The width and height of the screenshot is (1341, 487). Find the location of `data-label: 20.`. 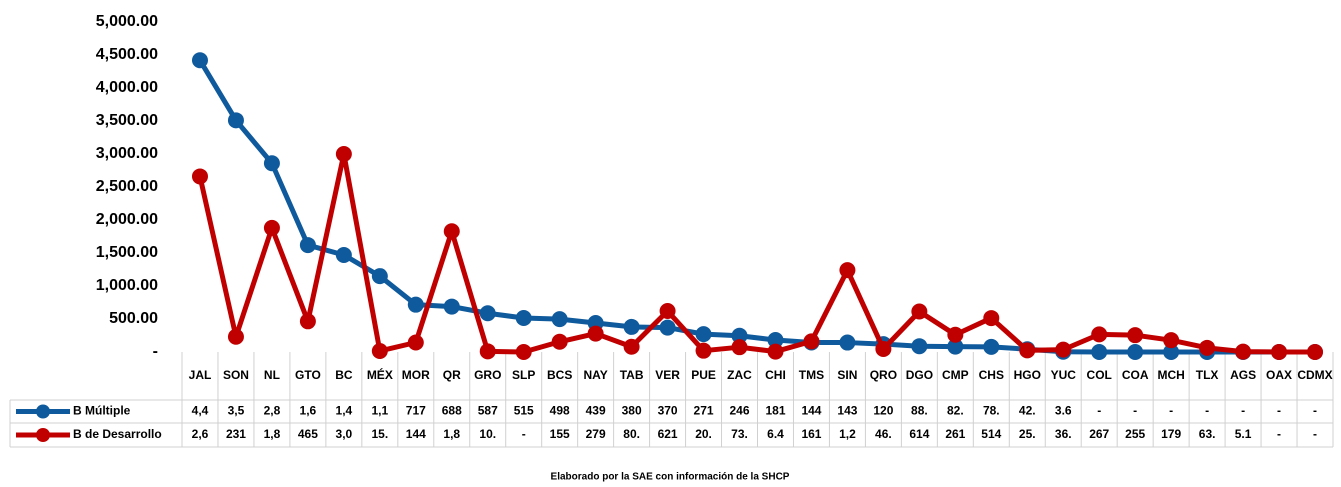

data-label: 20. is located at coordinates (703, 434).